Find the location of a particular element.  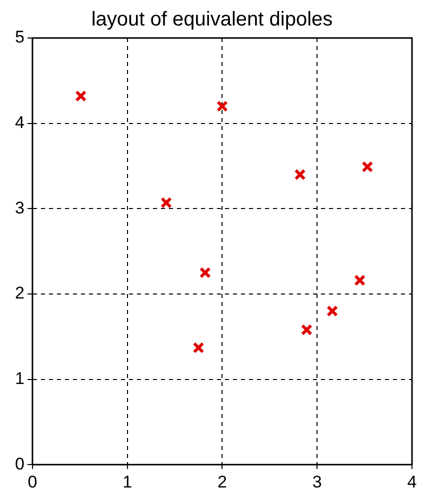

y-tick-label: 0 is located at coordinates (19, 464).